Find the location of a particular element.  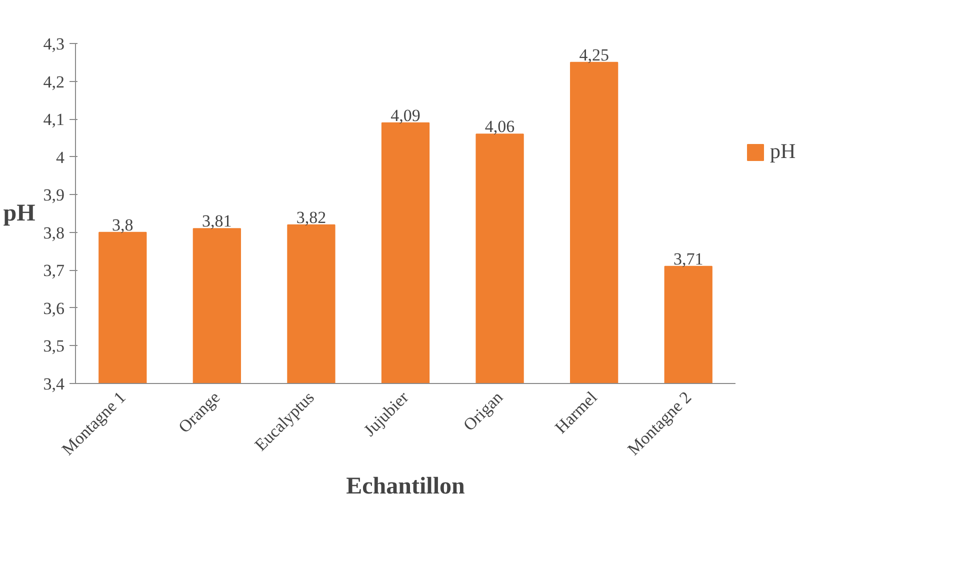

y-tick-label: 3,6 is located at coordinates (53, 308).